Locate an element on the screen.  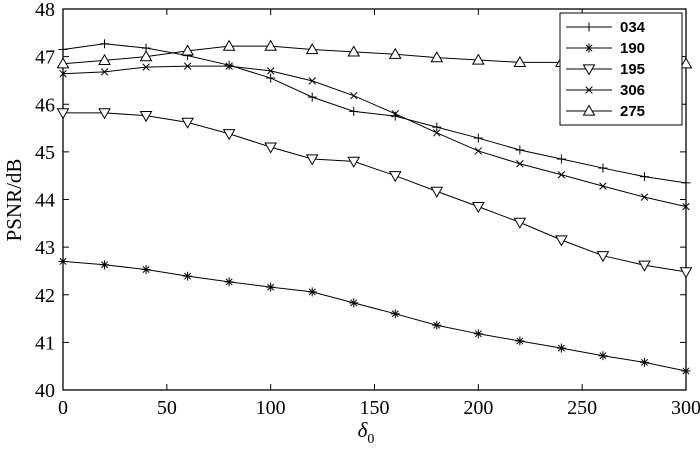
x-axis-label: δ0 is located at coordinates (366, 432).